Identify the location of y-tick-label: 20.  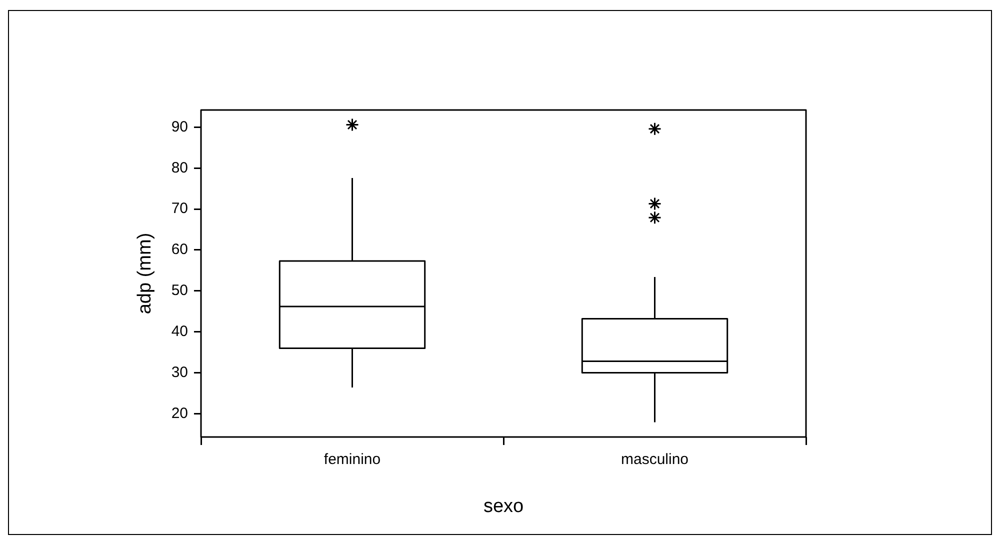
(179, 413).